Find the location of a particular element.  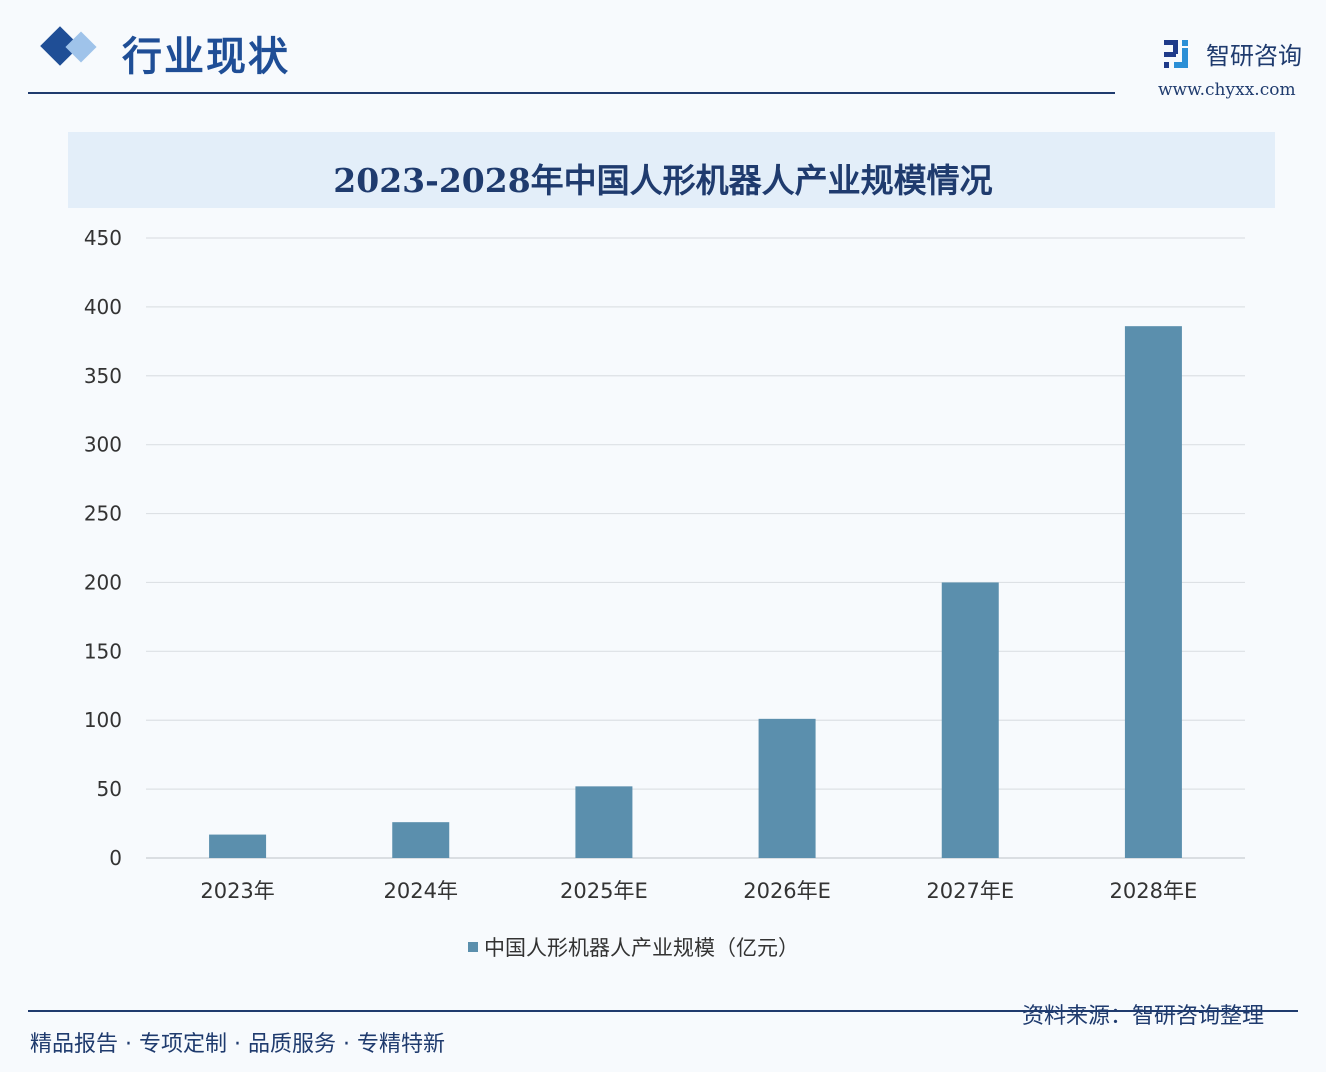

brand-url: www.chyxx.com is located at coordinates (1227, 90).